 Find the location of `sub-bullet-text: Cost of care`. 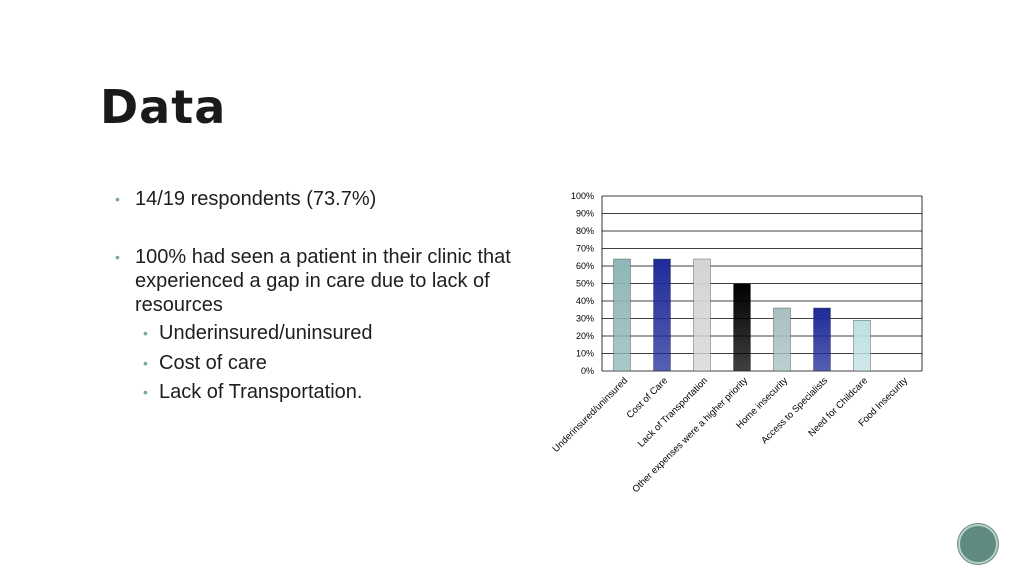

sub-bullet-text: Cost of care is located at coordinates (213, 362).